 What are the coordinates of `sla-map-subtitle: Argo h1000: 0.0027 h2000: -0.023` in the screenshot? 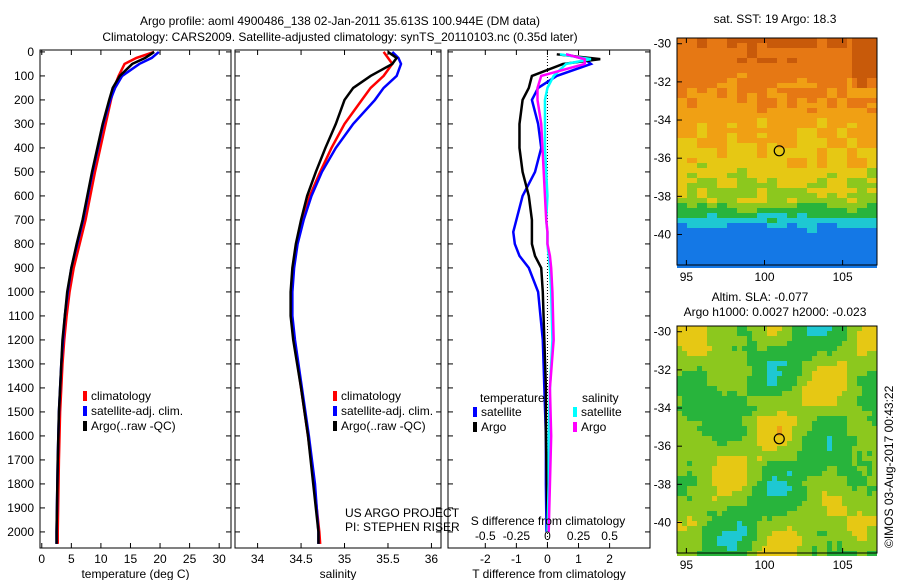 It's located at (775, 312).